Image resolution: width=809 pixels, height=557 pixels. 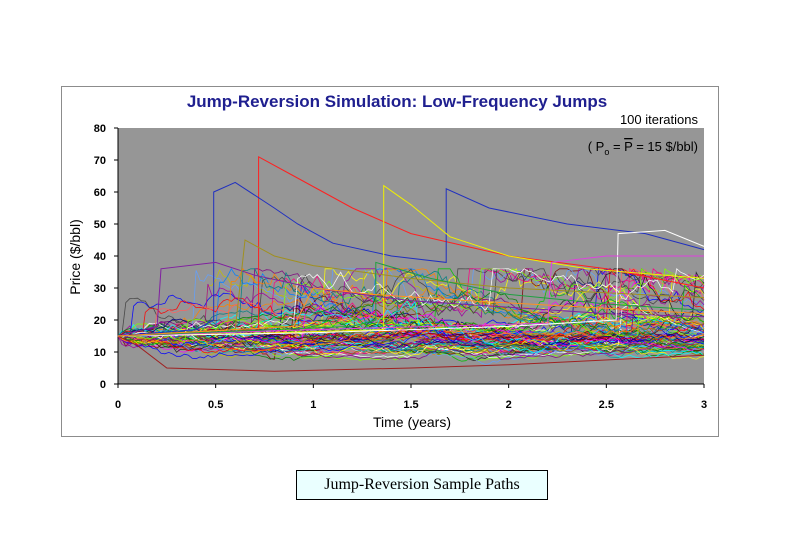 What do you see at coordinates (606, 405) in the screenshot?
I see `x-tick-label-2.5: 2.5` at bounding box center [606, 405].